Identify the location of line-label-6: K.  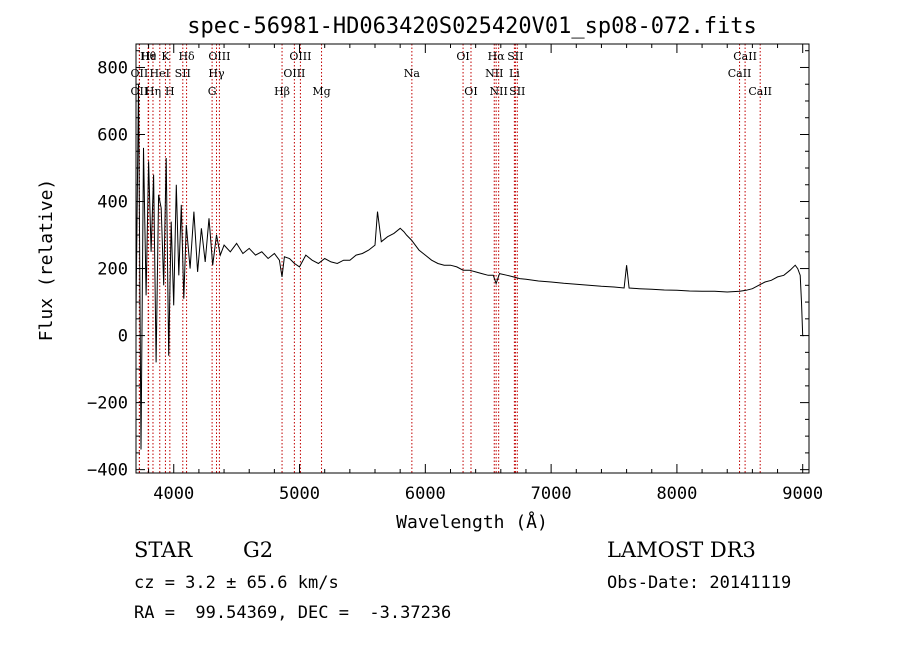
(165, 56).